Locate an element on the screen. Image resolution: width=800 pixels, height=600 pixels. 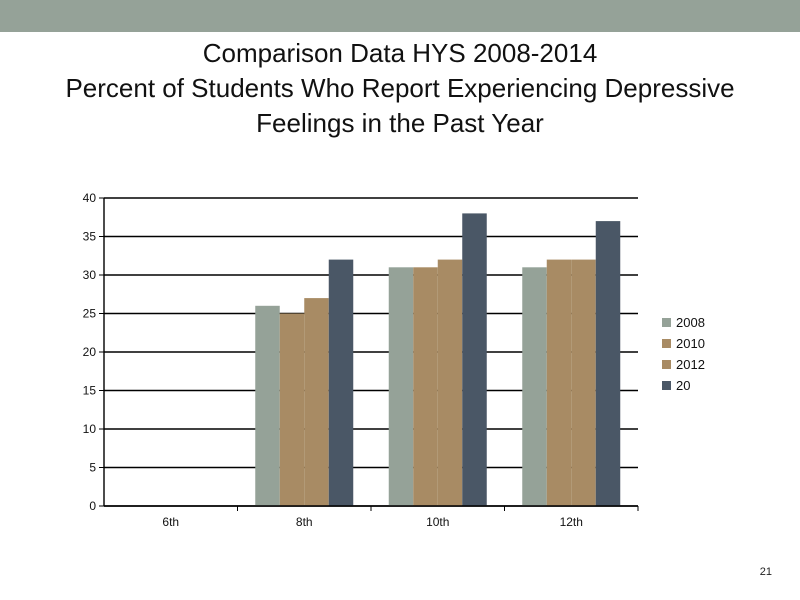
bar-2012-12th is located at coordinates (583, 382).